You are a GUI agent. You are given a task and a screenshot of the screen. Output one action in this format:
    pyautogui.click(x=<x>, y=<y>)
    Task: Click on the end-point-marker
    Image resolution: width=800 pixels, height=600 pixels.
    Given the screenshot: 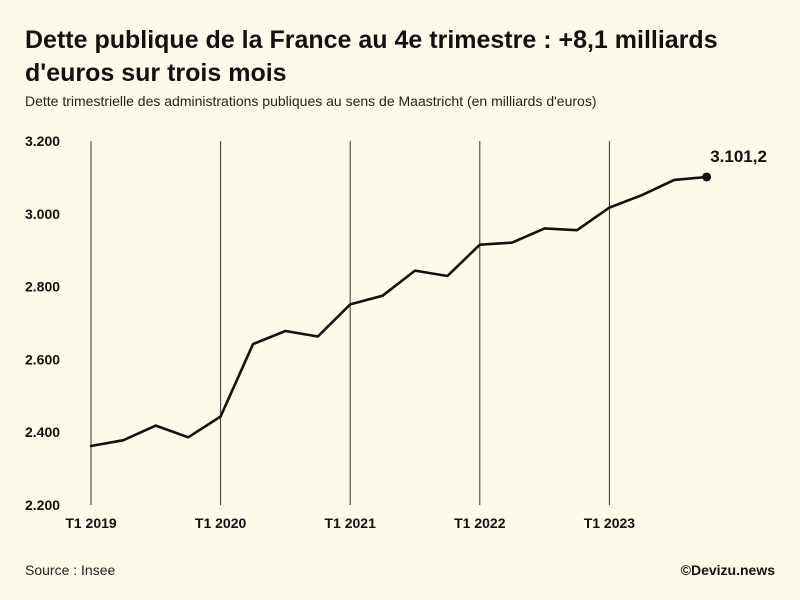 What is the action you would take?
    pyautogui.click(x=707, y=177)
    